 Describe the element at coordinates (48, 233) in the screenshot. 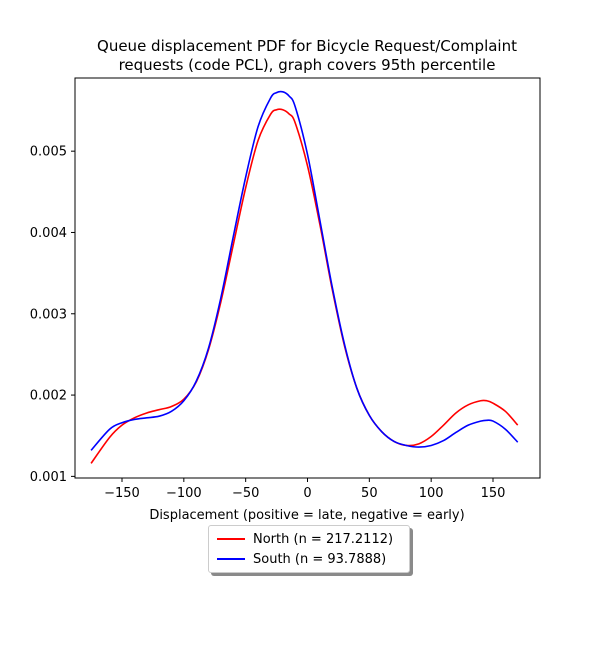

I see `y-tick-label: 0.004` at that location.